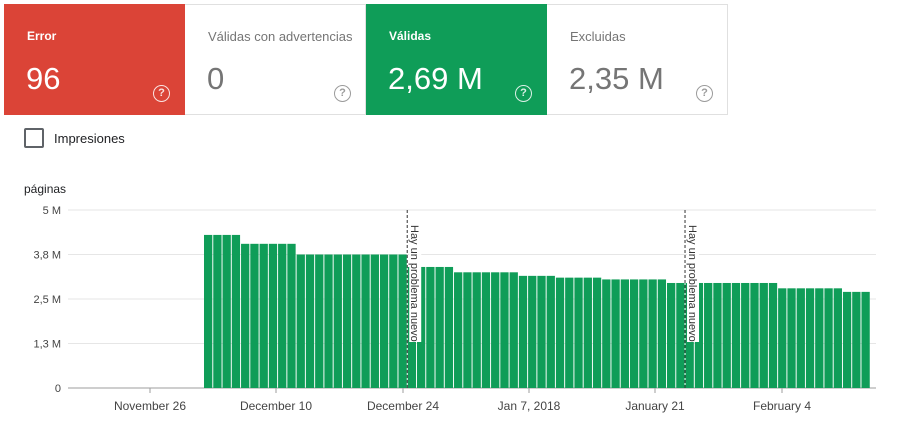 The image size is (915, 437). I want to click on y-tick-label: 1,3 M, so click(47, 345).